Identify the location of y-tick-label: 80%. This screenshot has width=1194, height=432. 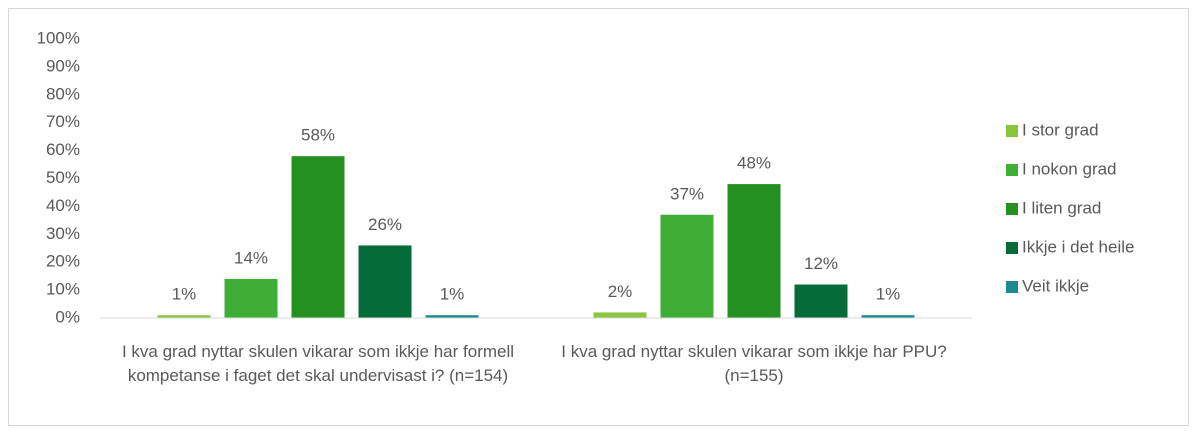
(63, 93).